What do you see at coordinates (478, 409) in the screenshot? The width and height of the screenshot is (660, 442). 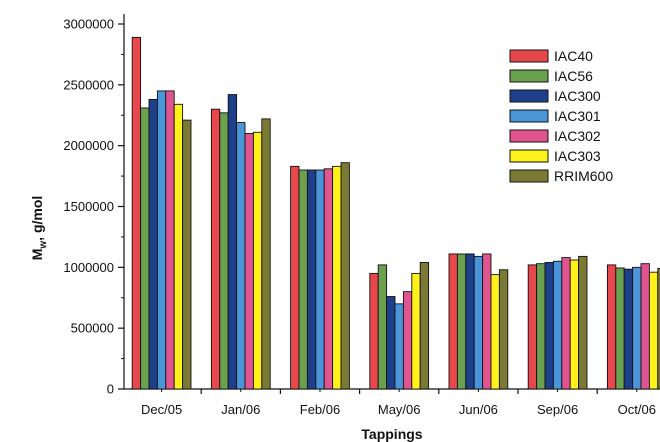 I see `x-tick-label: Jun/06` at bounding box center [478, 409].